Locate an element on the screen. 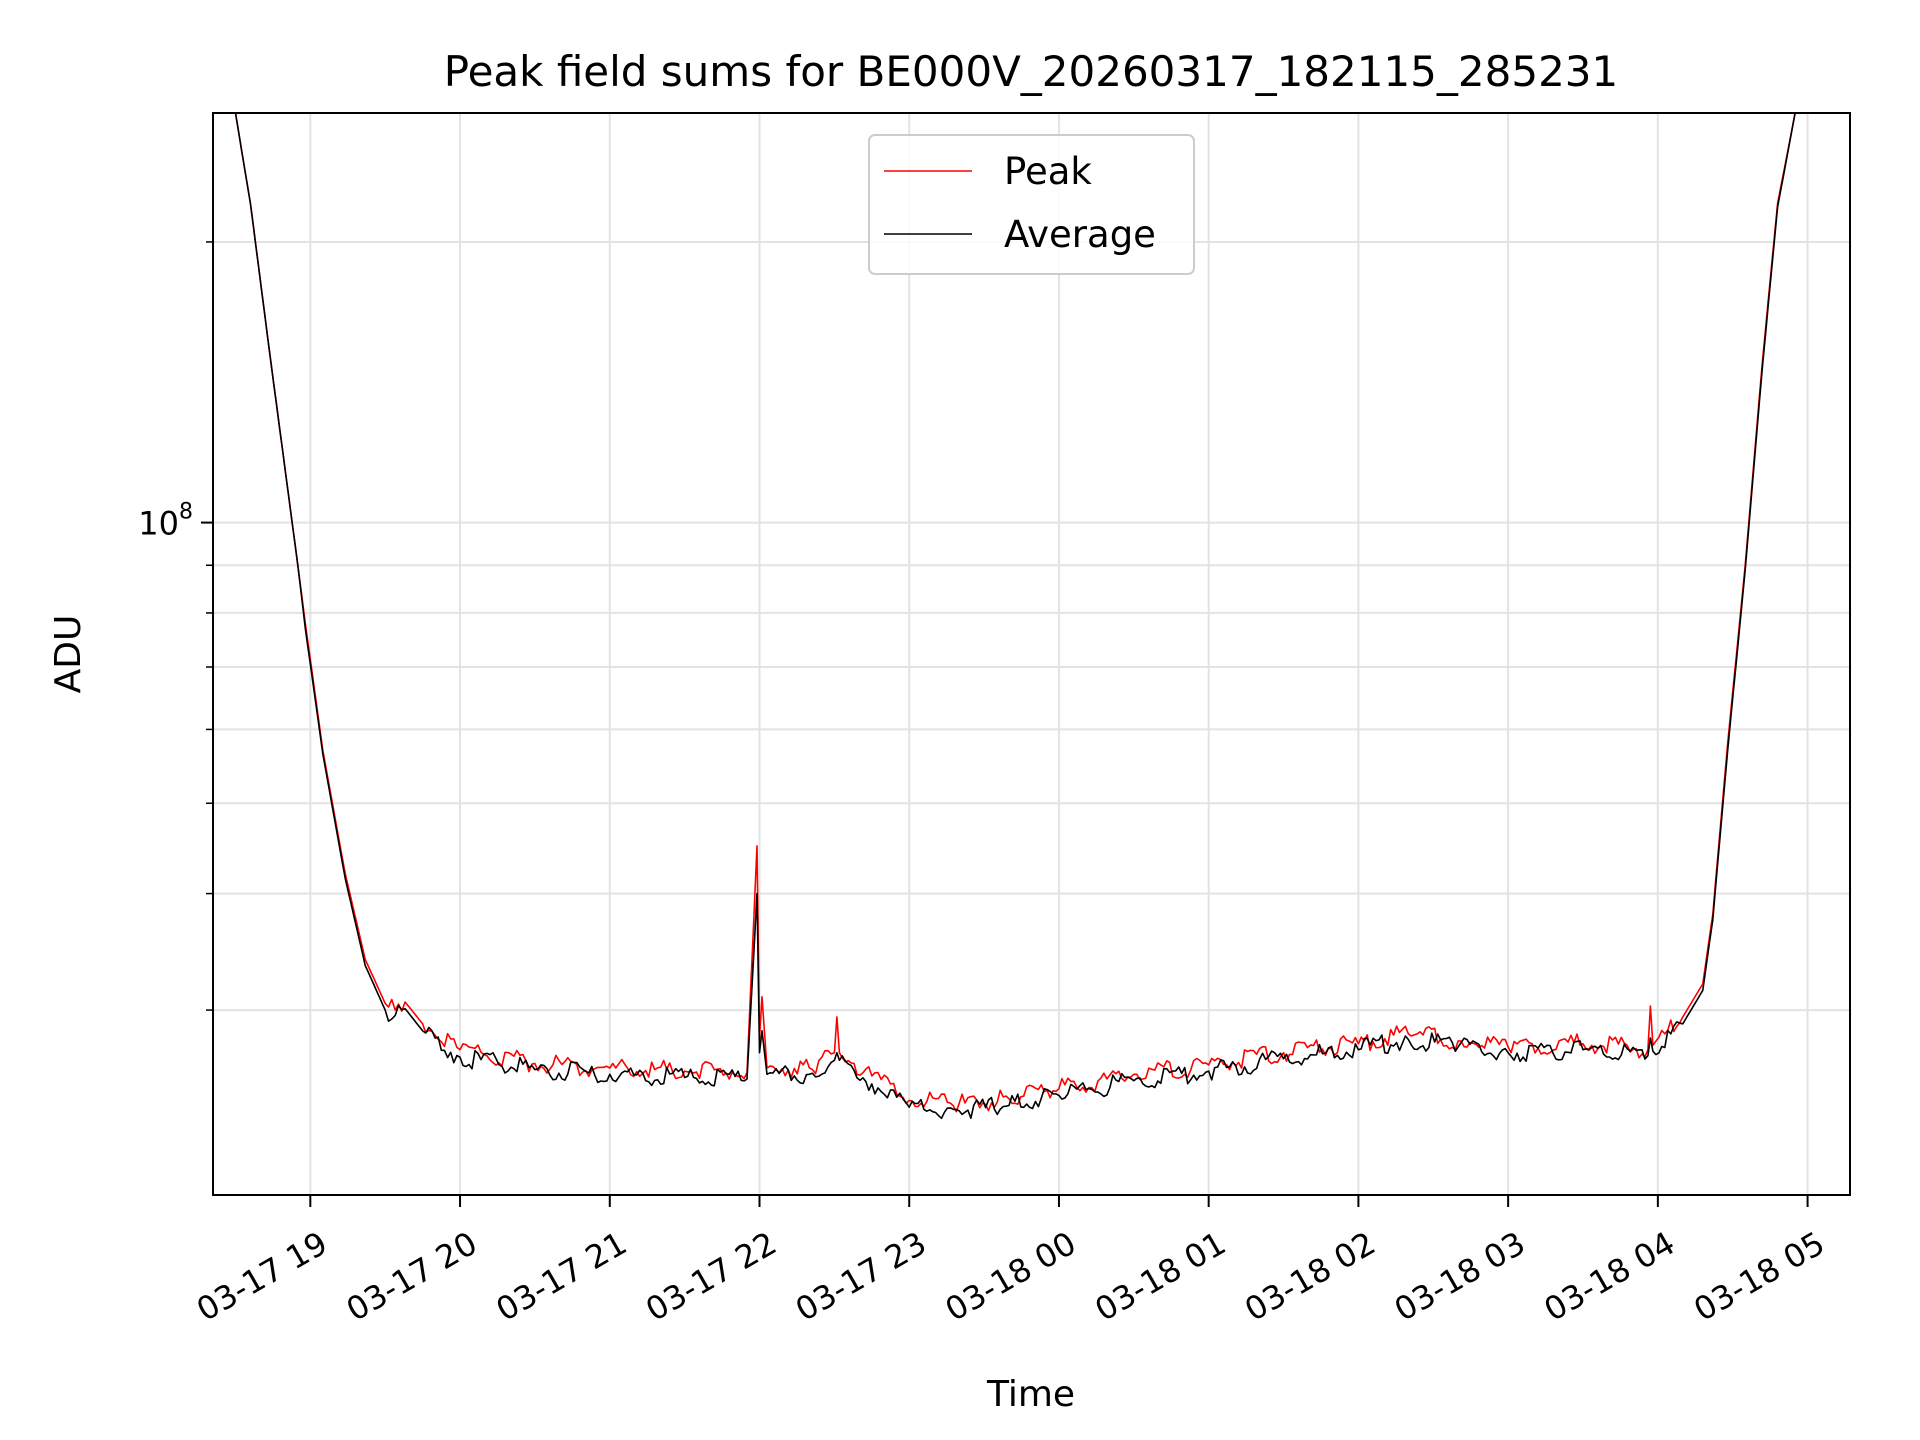 Image resolution: width=1920 pixels, height=1440 pixels. legend-box is located at coordinates (1031, 204).